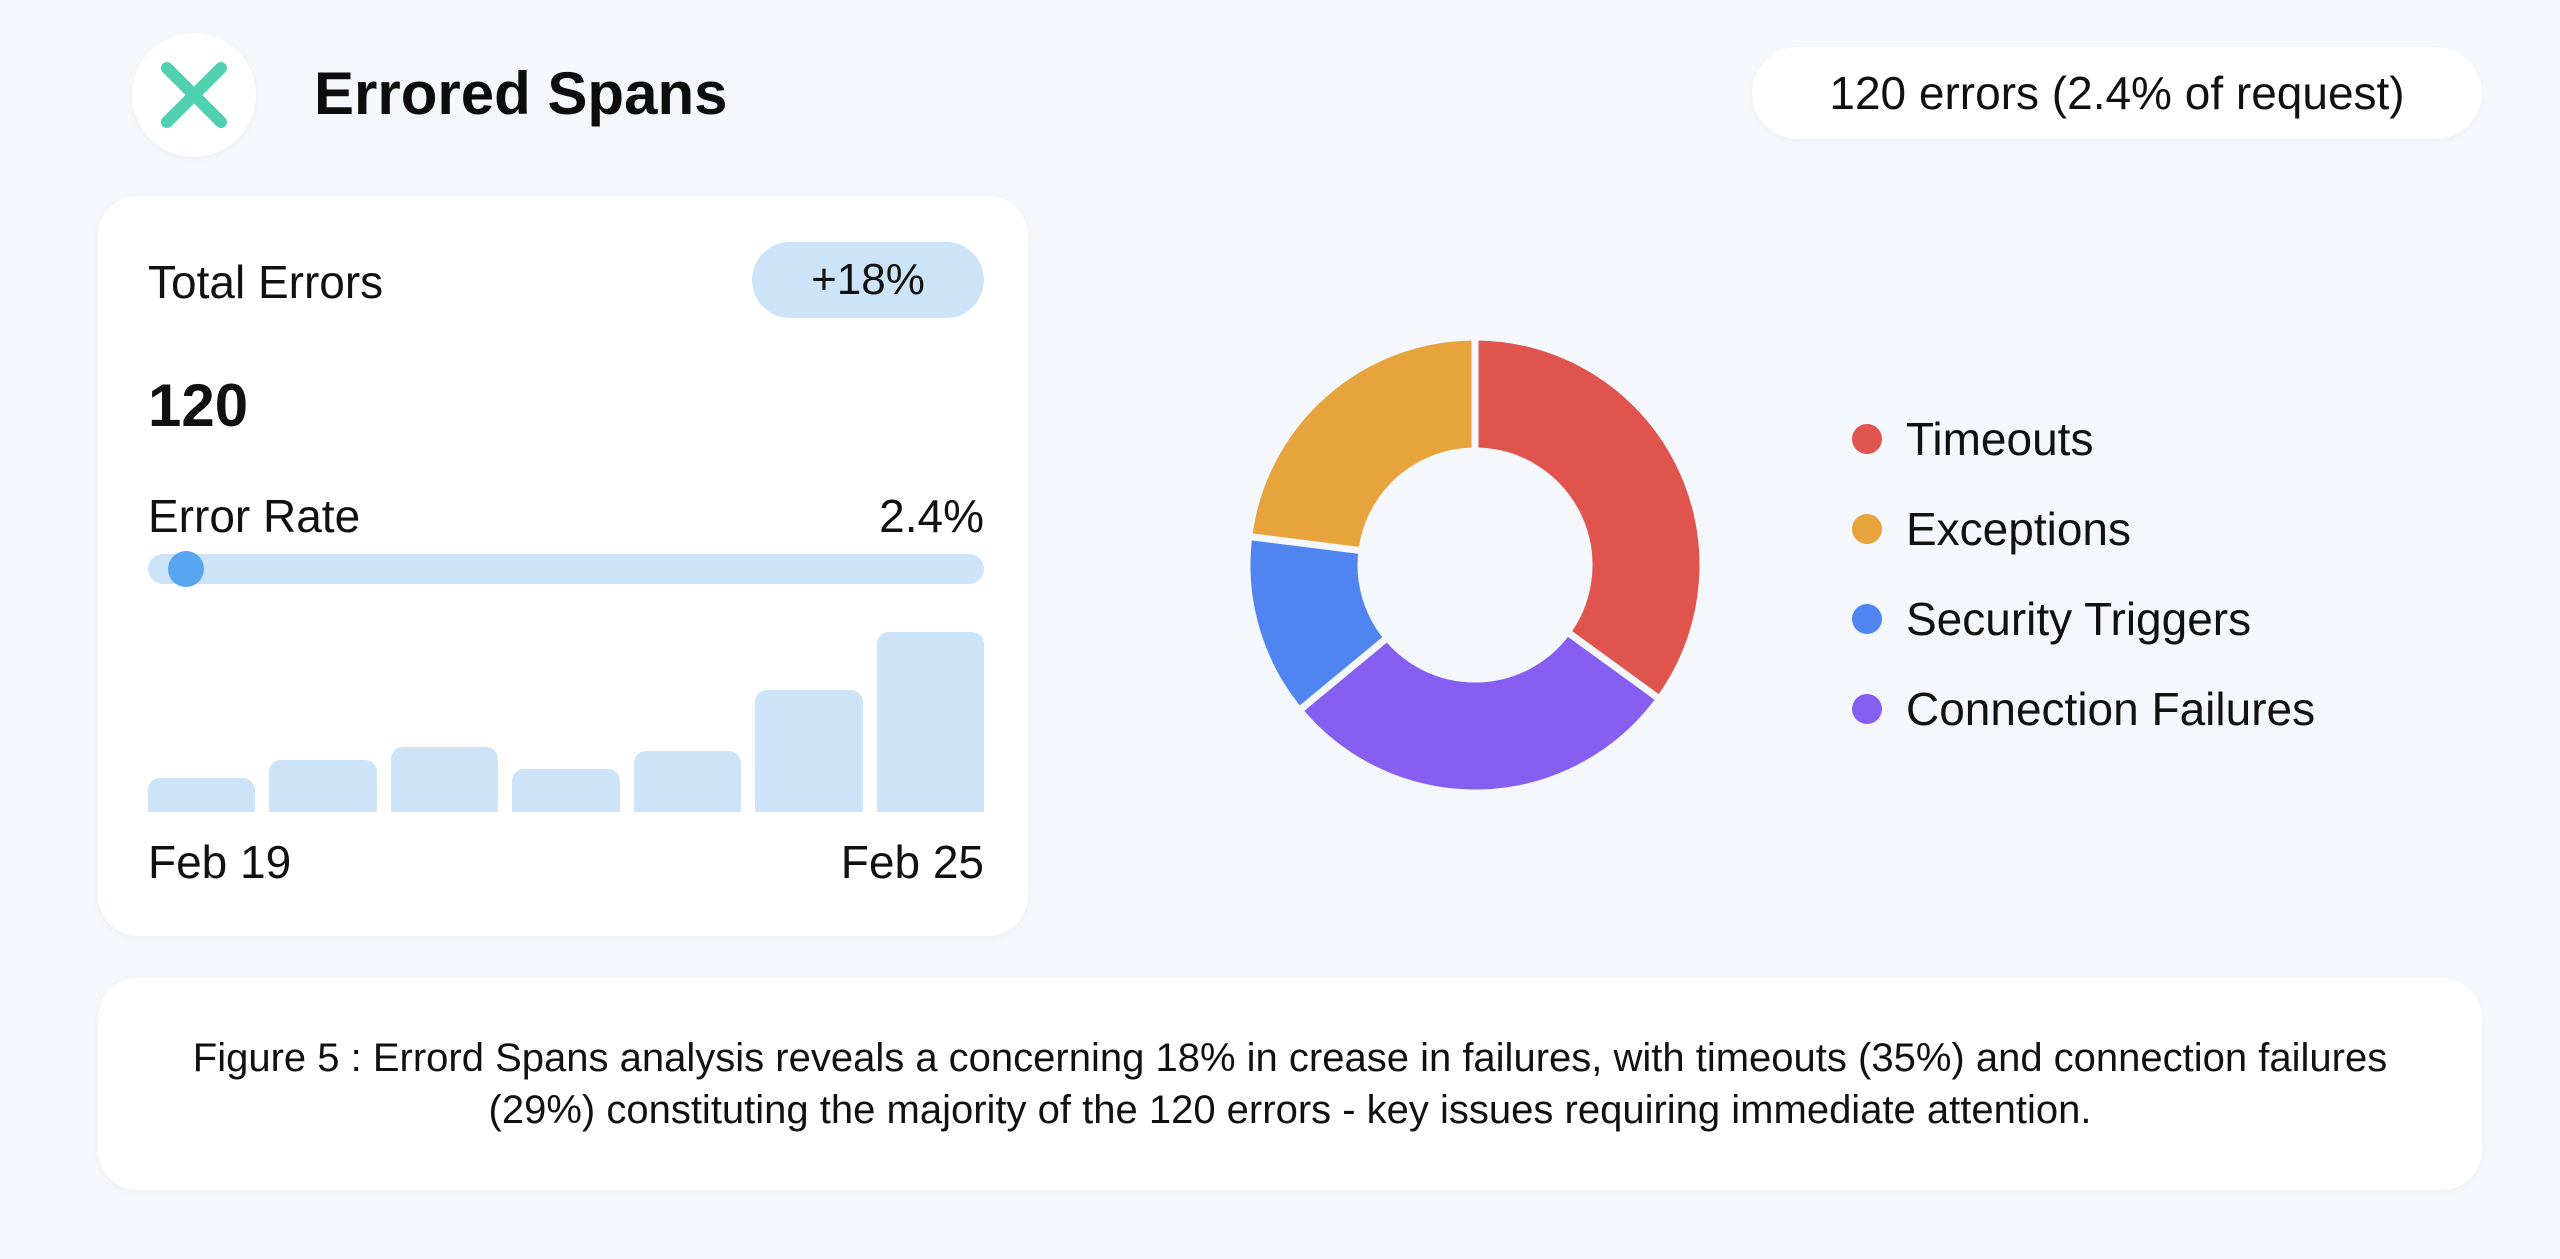  What do you see at coordinates (2079, 619) in the screenshot?
I see `legend-label: Security Triggers` at bounding box center [2079, 619].